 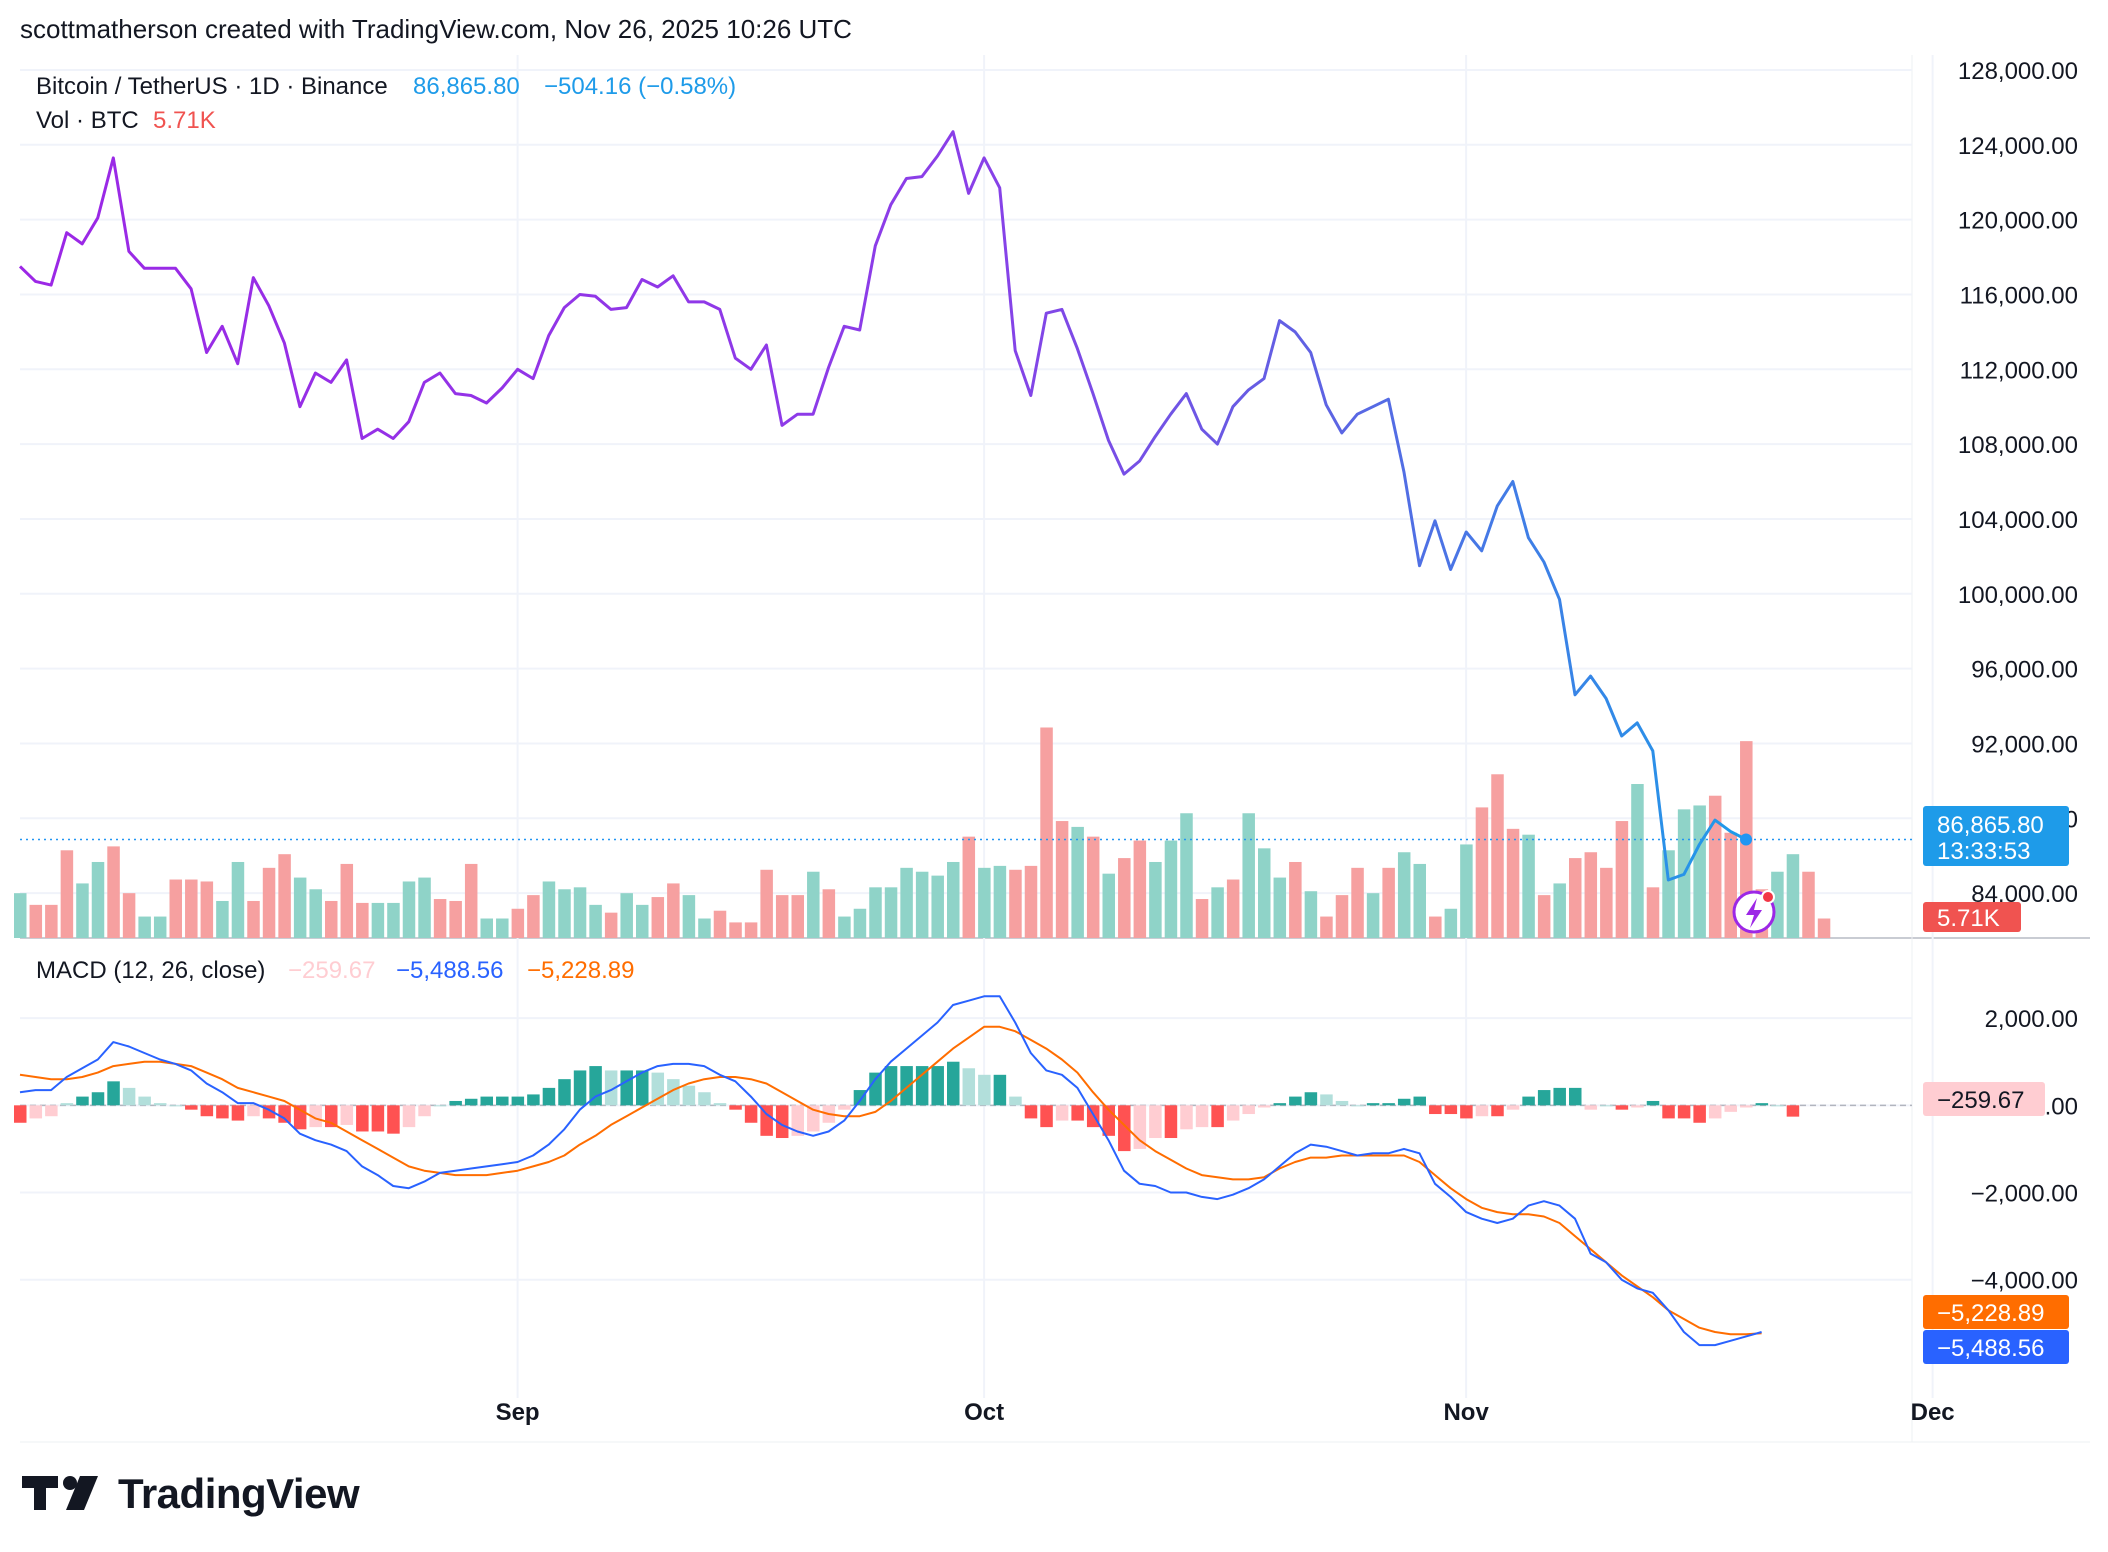 I want to click on macd-signal-value: −5,228.89, so click(x=580, y=970).